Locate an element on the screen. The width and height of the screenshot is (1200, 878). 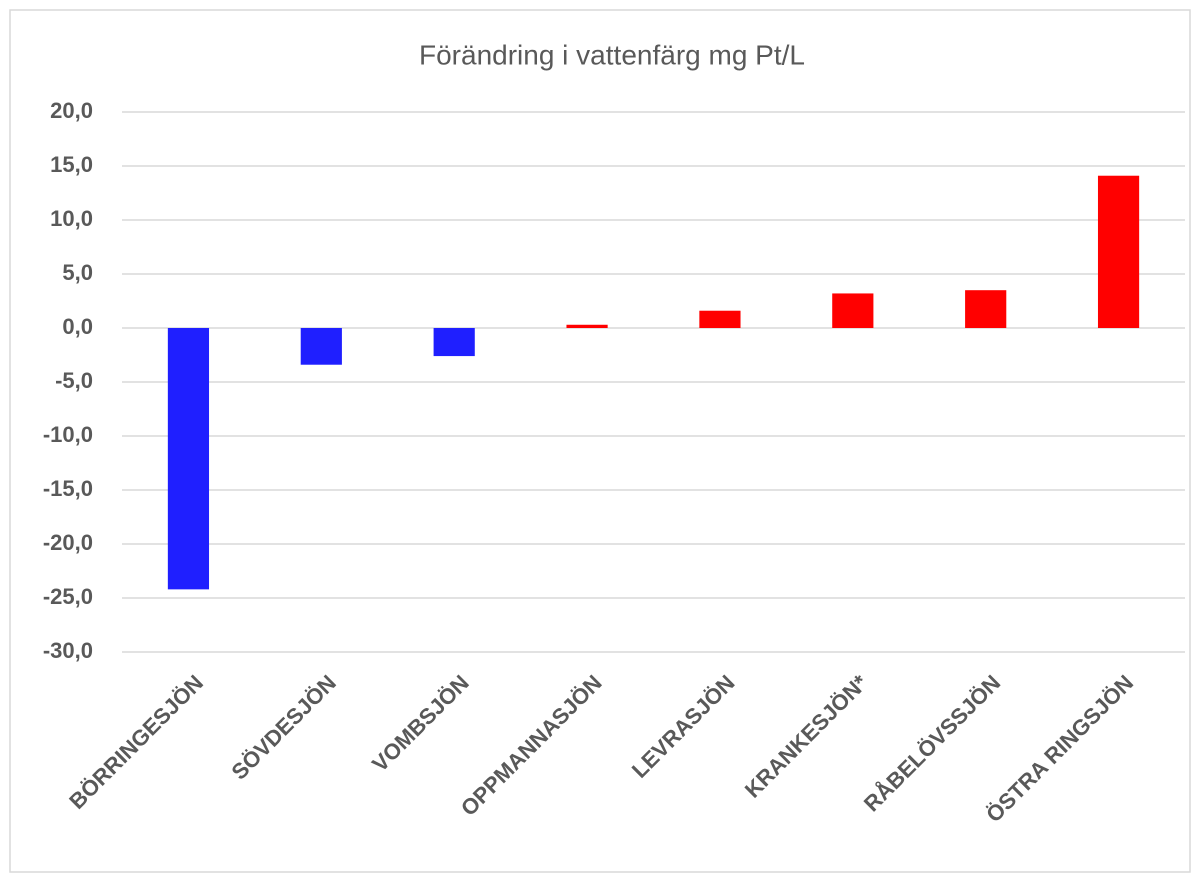
y-tick-label: 0,0 is located at coordinates (77, 326).